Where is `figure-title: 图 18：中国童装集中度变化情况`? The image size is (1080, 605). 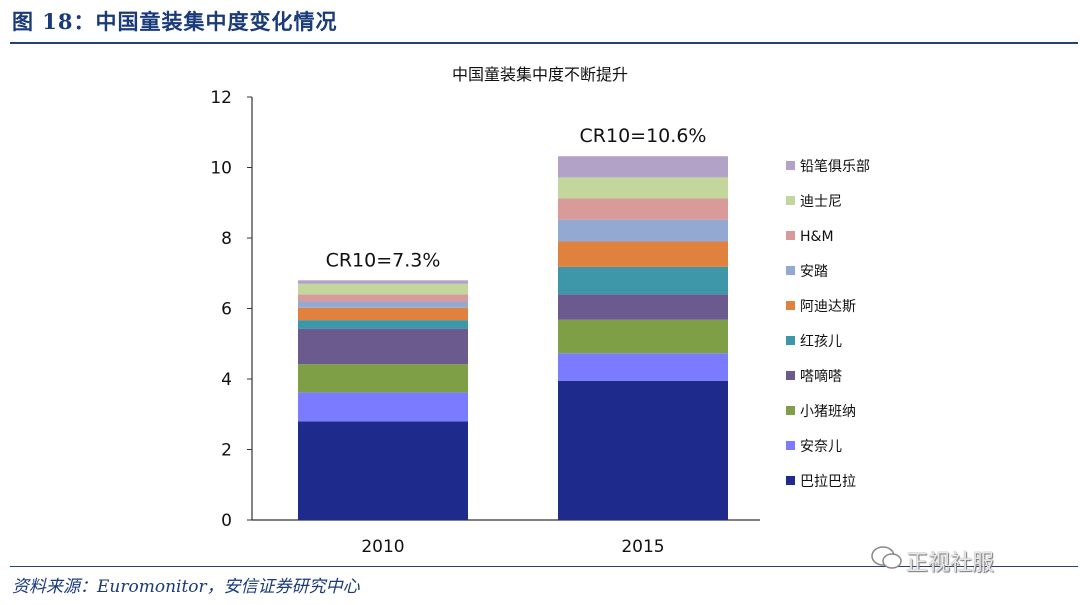
figure-title: 图 18：中国童装集中度变化情况 is located at coordinates (175, 21).